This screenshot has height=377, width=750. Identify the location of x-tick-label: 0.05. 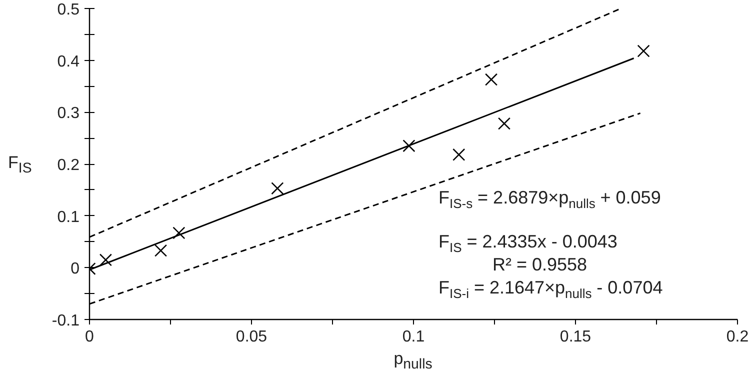
(252, 337).